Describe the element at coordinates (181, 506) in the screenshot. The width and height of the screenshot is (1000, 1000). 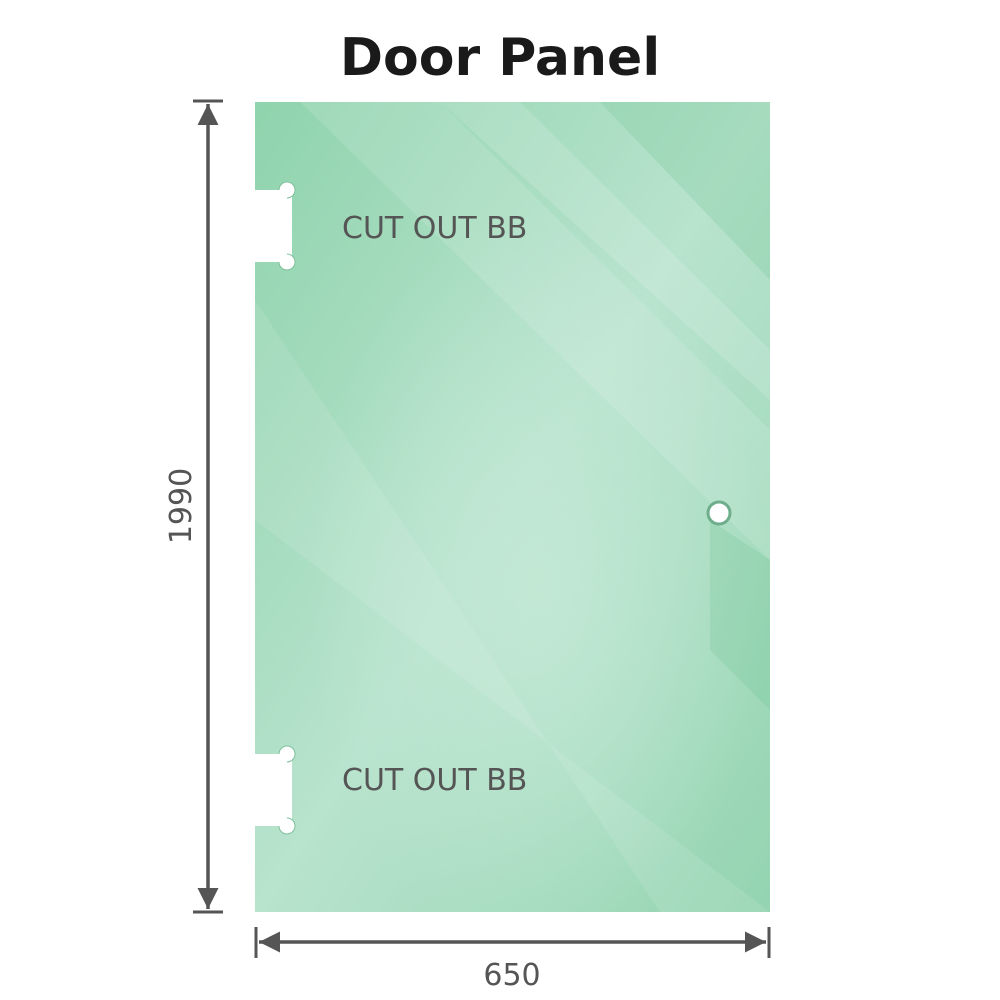
I see `height-label: 1990` at that location.